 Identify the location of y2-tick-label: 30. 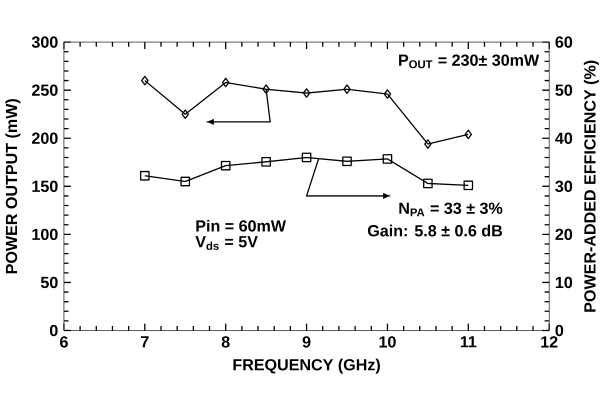
(563, 186).